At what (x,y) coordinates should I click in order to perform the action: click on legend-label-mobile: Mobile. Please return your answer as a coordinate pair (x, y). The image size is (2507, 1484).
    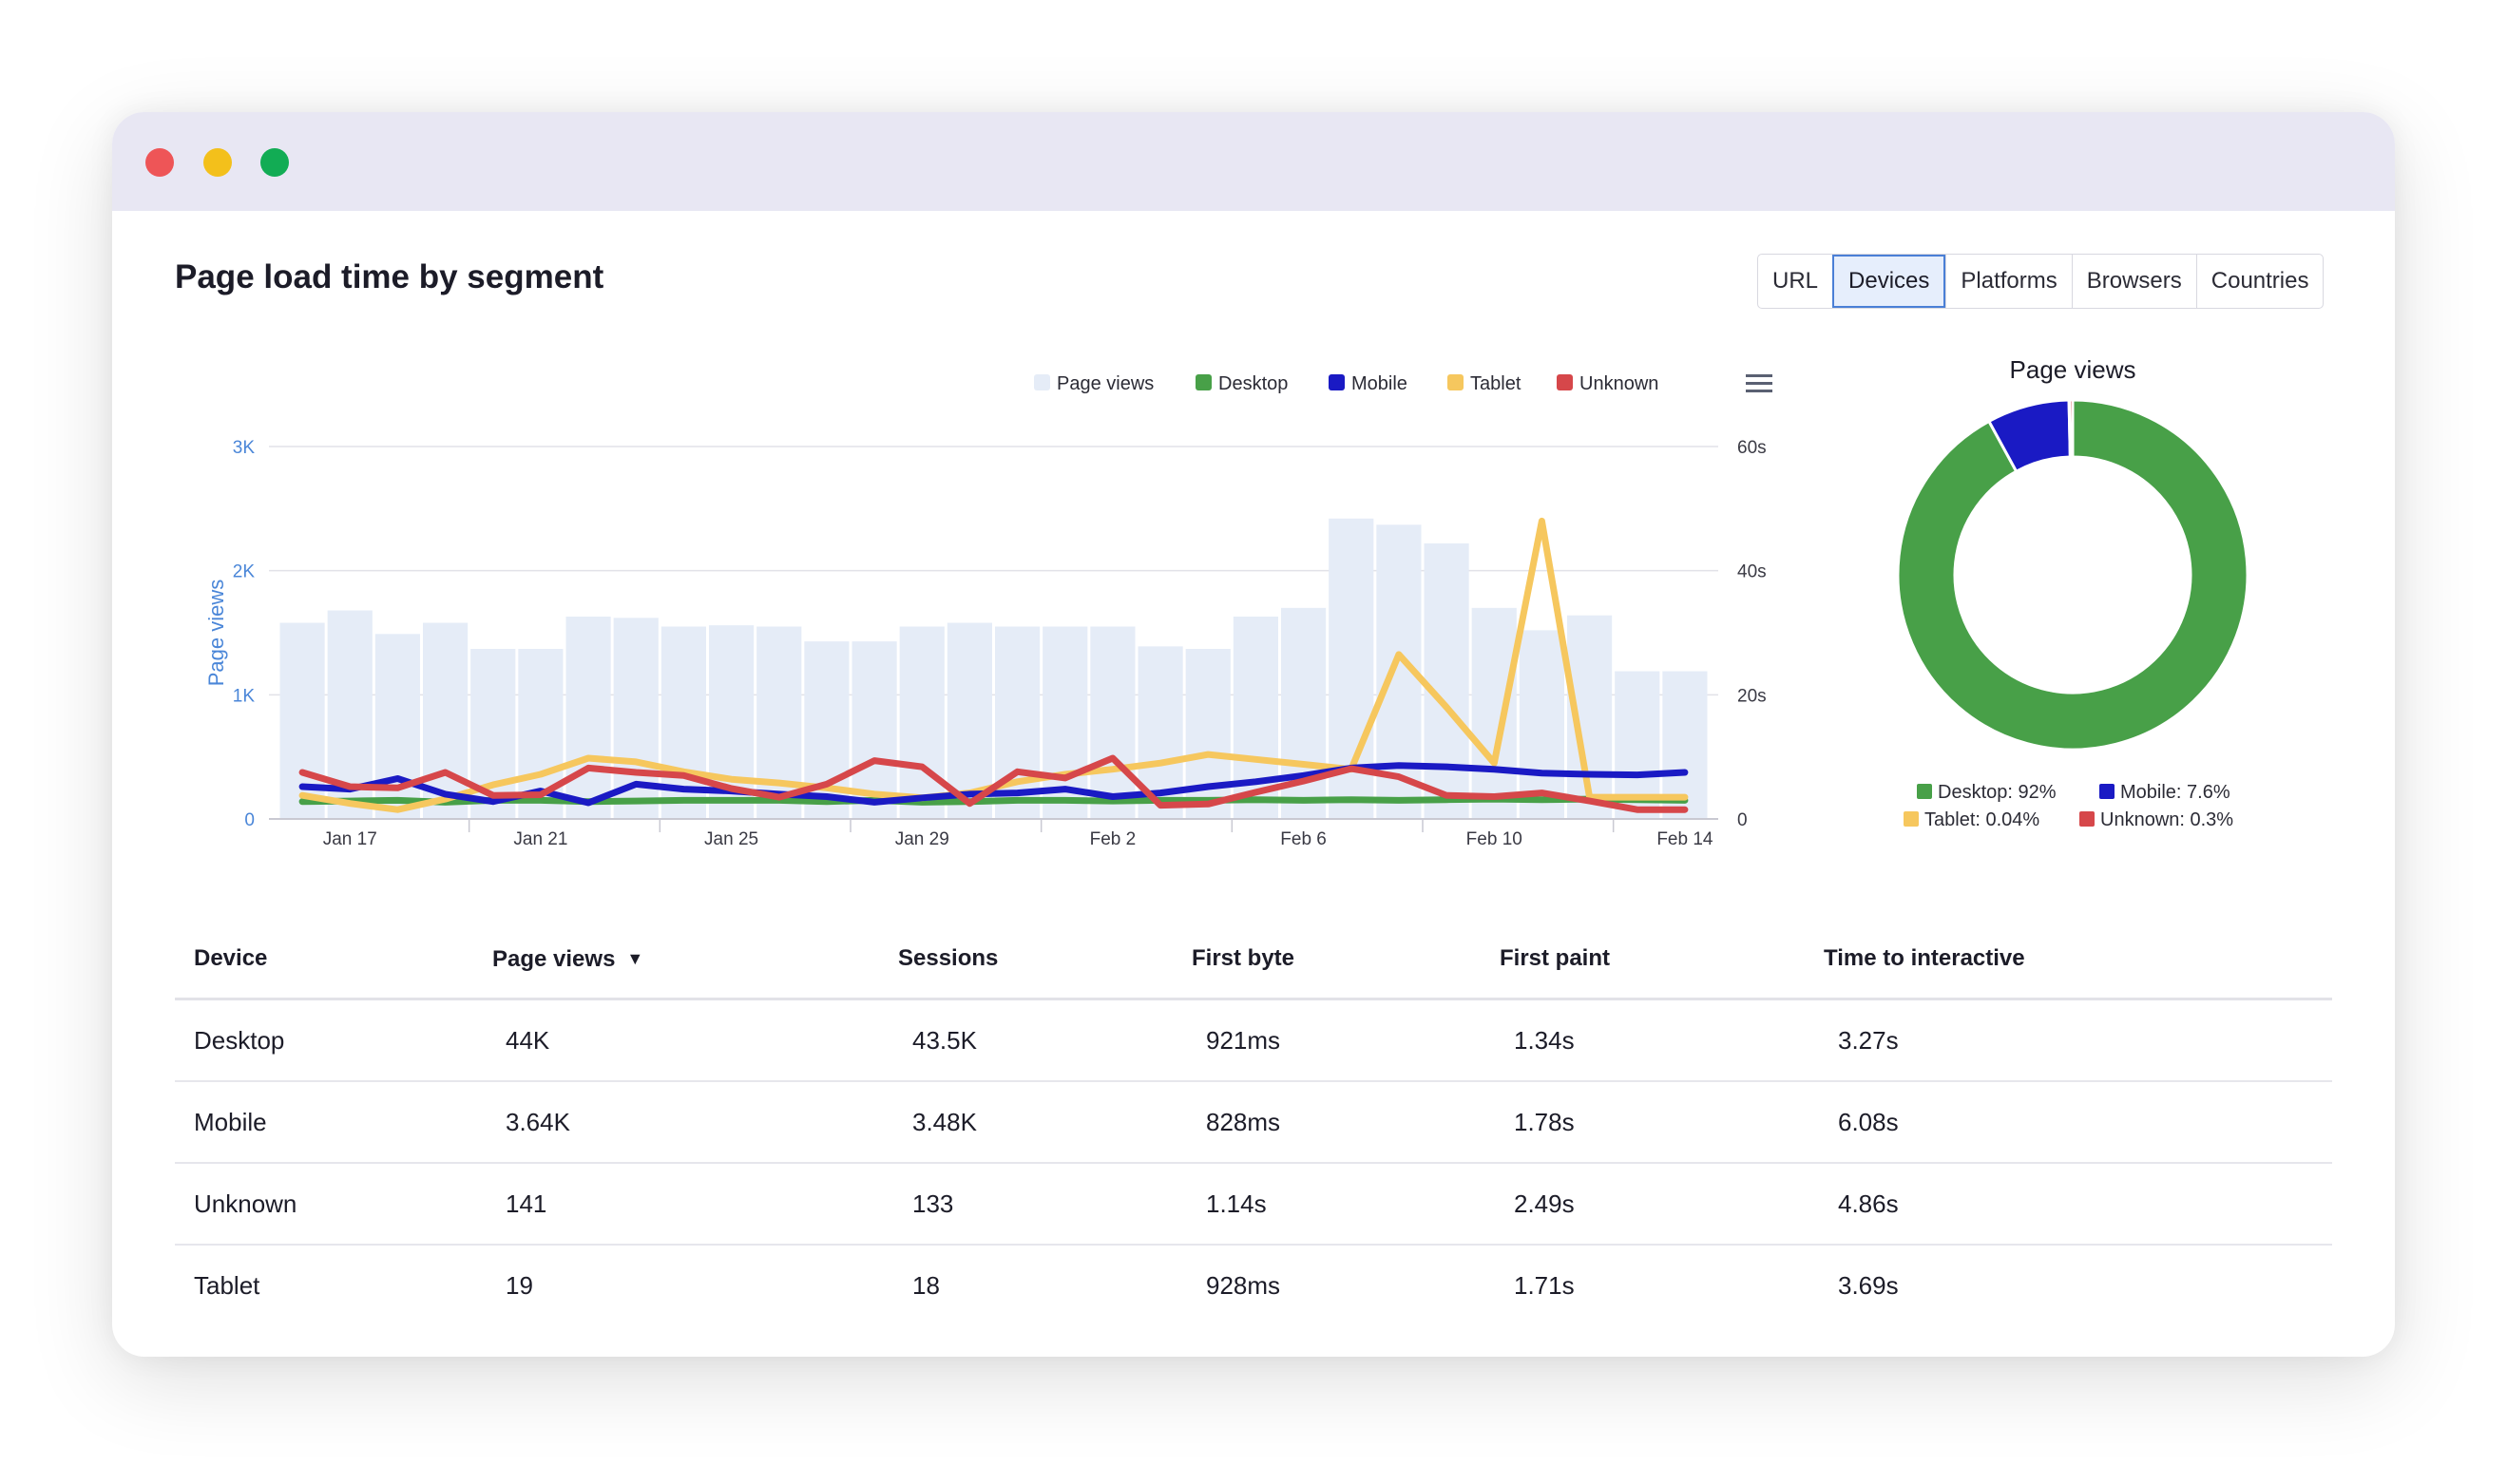
    Looking at the image, I should click on (1379, 383).